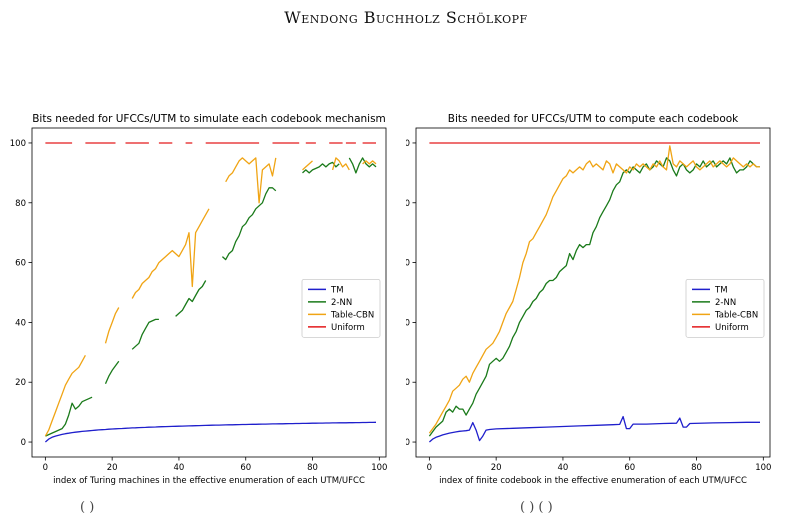 The width and height of the screenshot is (812, 519). I want to click on running-head: Wendong Buchholz Schölkopf, so click(406, 17).